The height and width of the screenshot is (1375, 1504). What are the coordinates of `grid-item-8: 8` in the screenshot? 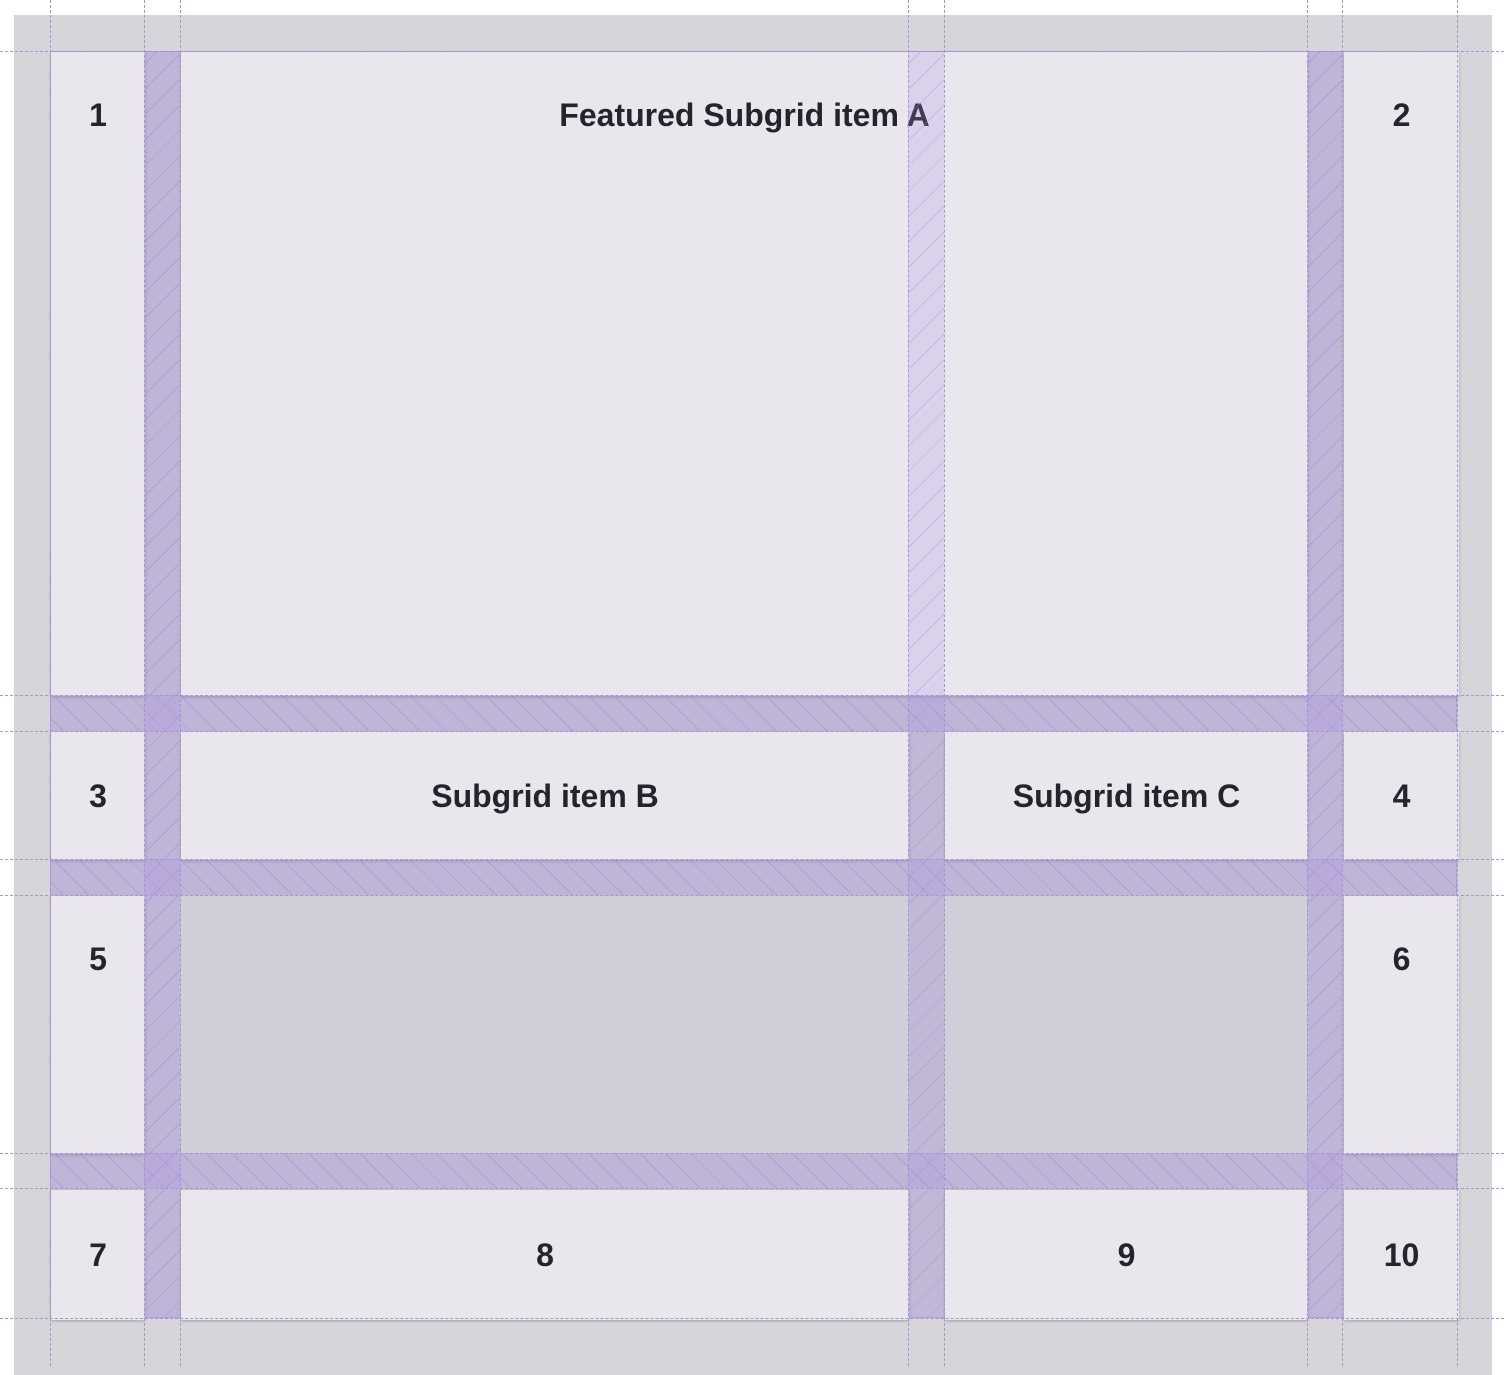 It's located at (545, 1255).